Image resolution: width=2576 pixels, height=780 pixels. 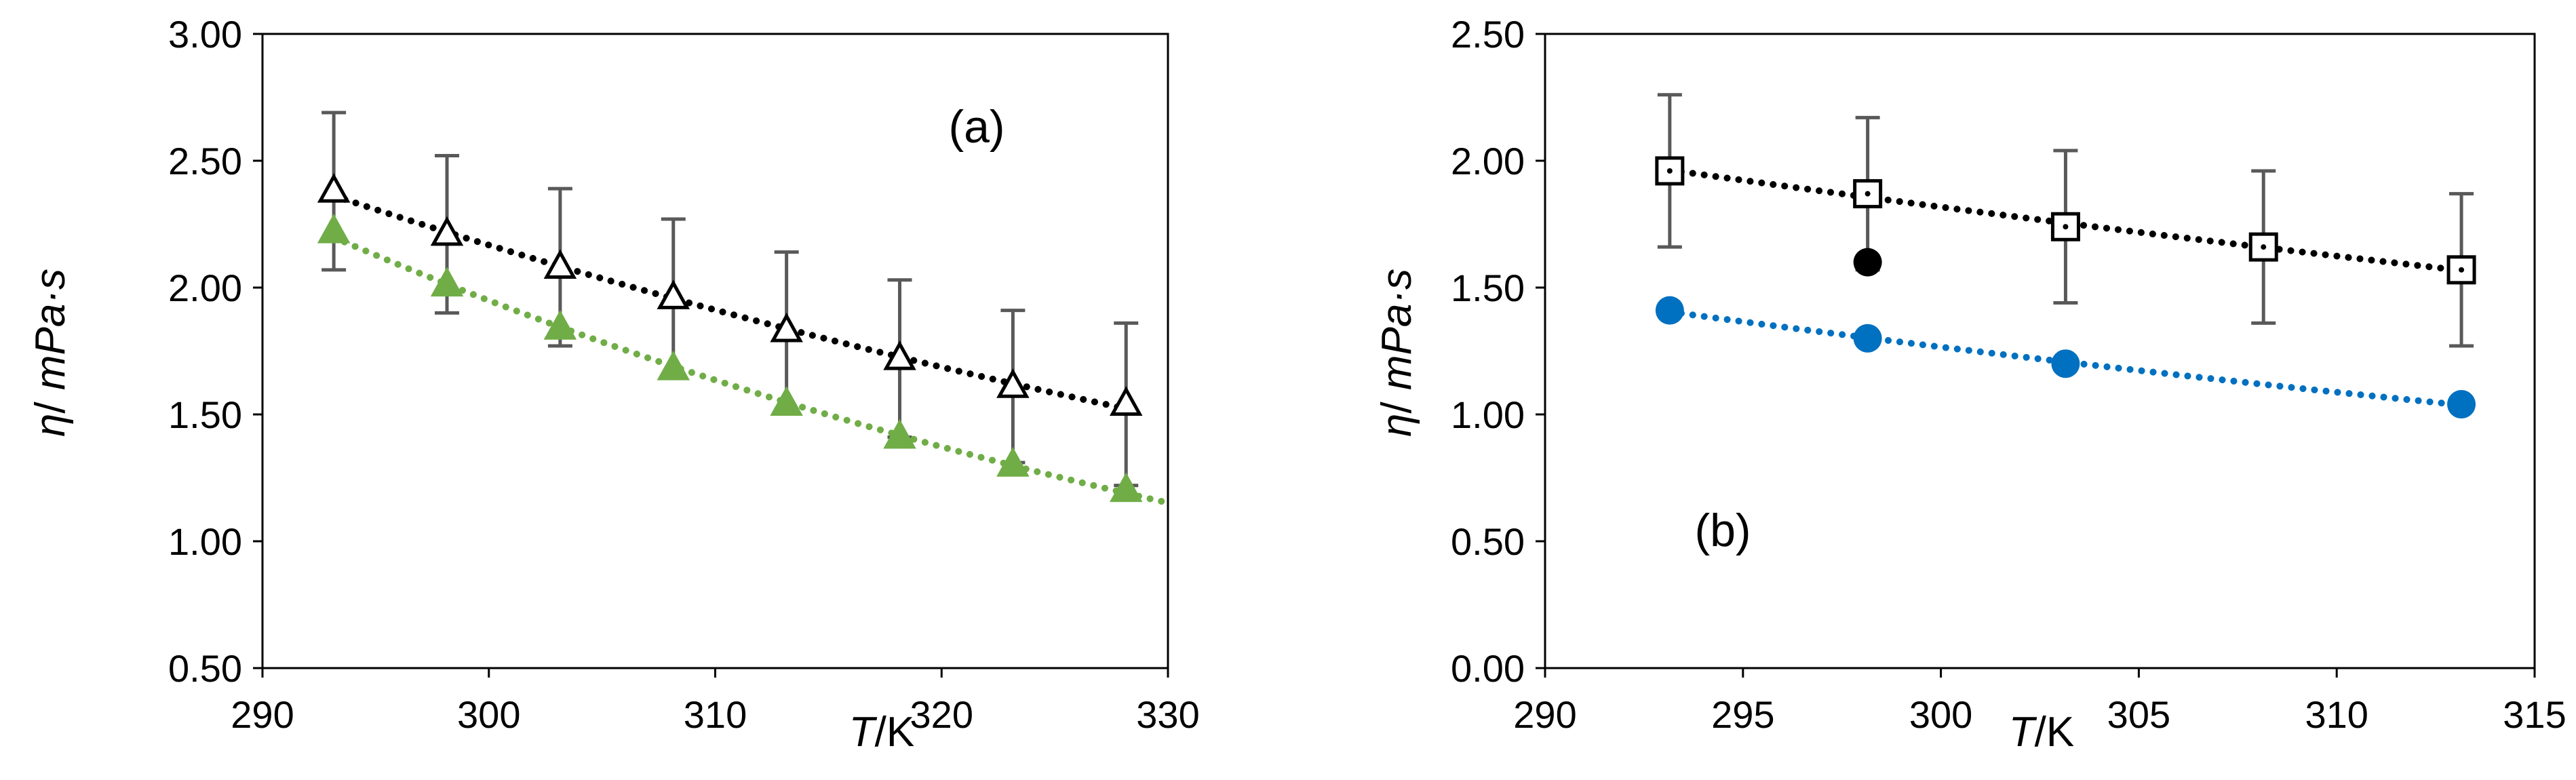 I want to click on y-tick-label: 3.00, so click(x=205, y=34).